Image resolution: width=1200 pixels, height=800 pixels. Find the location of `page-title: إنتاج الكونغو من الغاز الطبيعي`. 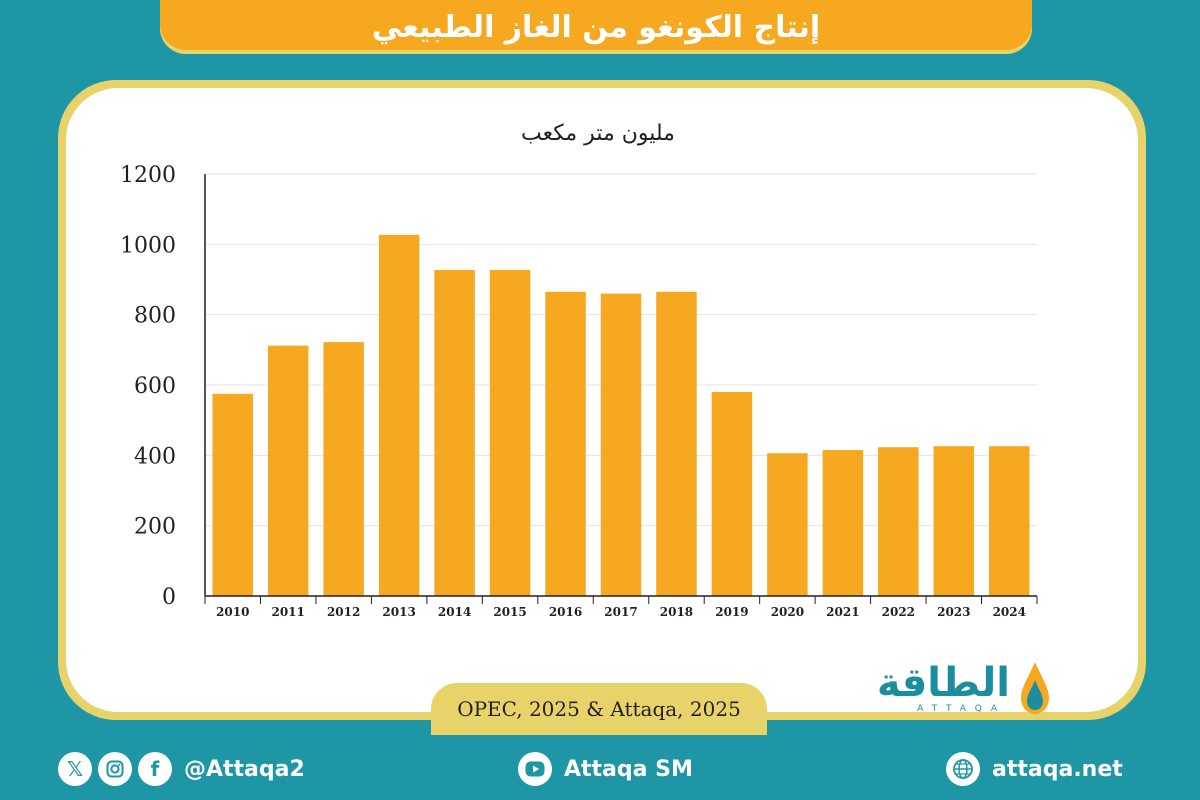

page-title: إنتاج الكونغو من الغاز الطبيعي is located at coordinates (596, 27).